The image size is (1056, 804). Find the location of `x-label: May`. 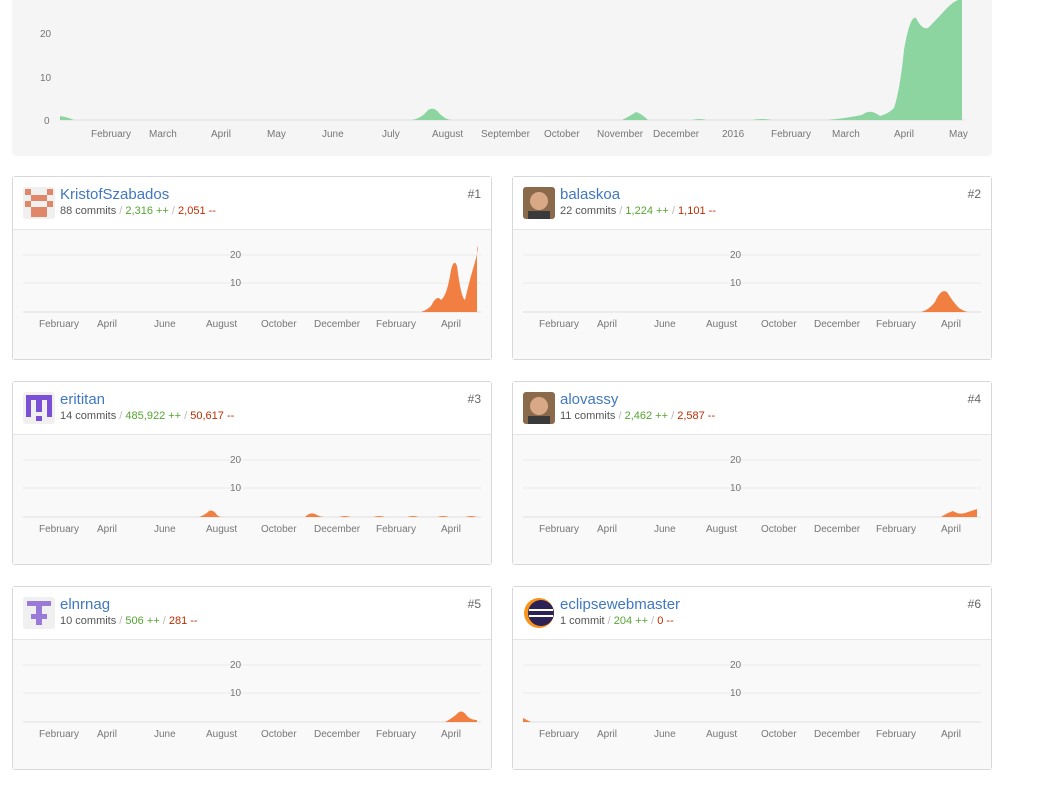

x-label: May is located at coordinates (276, 134).